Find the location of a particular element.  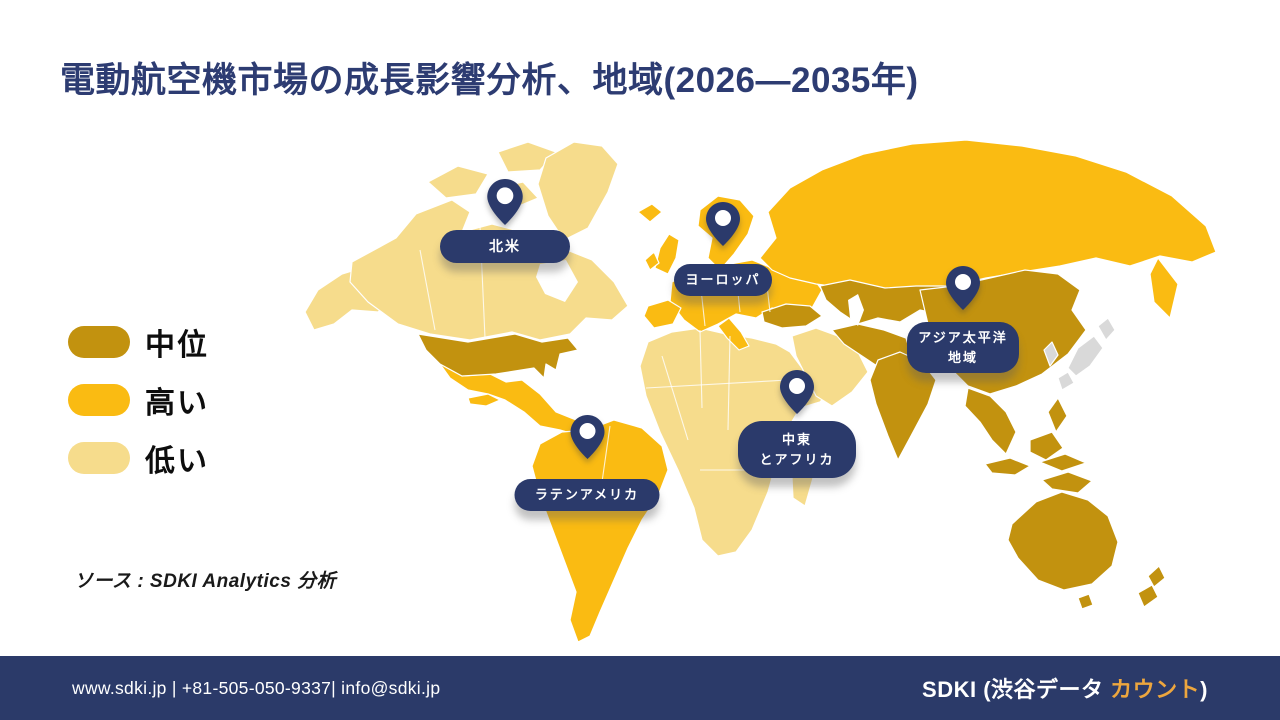

footer-brand-prefix: SDKI (渋谷データ is located at coordinates (1016, 689).